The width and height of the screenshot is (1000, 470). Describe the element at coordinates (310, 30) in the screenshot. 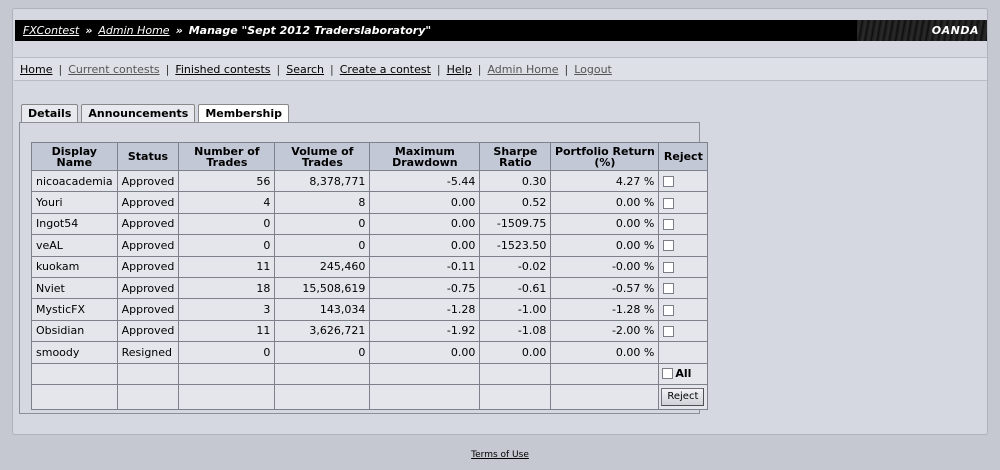

I see `page-title: Manage "Sept 2012 Traderslaboratory"` at that location.